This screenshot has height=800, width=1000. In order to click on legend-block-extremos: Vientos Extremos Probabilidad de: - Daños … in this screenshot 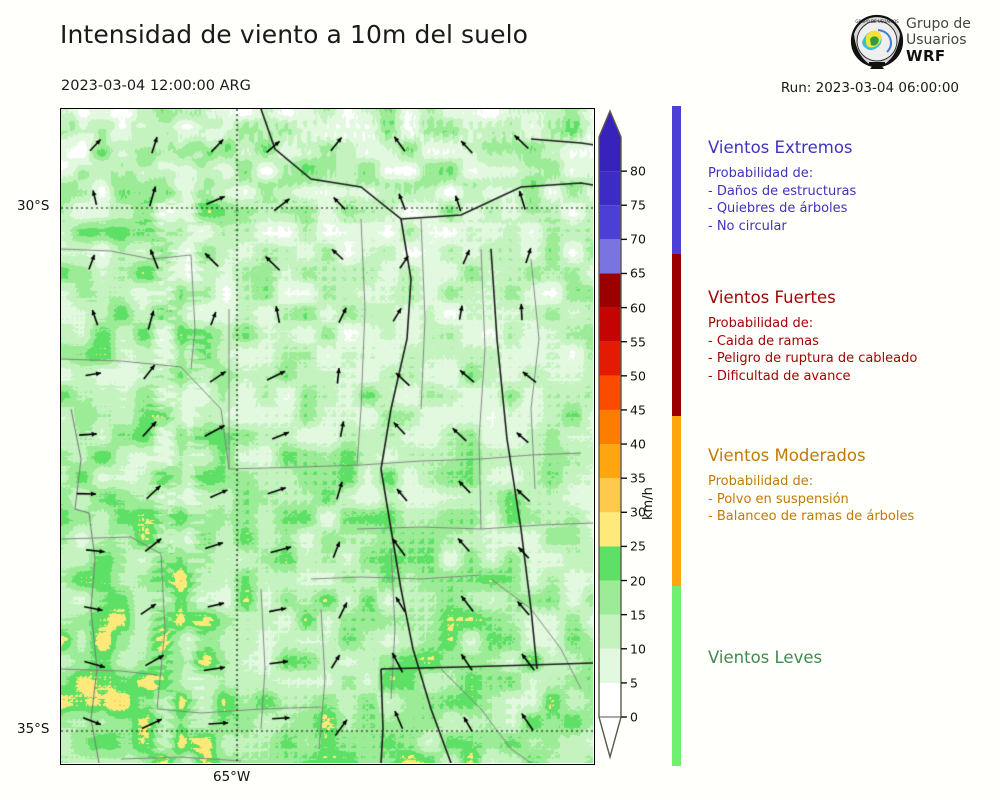, I will do `click(850, 186)`.